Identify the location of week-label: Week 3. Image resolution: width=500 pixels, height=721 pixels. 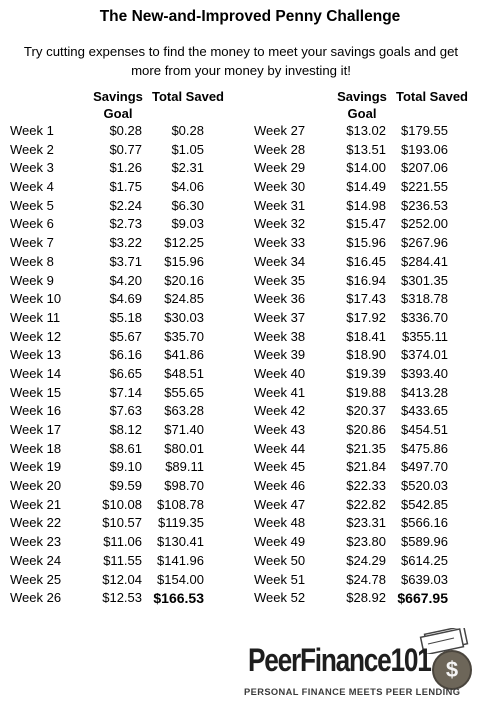
(32, 168).